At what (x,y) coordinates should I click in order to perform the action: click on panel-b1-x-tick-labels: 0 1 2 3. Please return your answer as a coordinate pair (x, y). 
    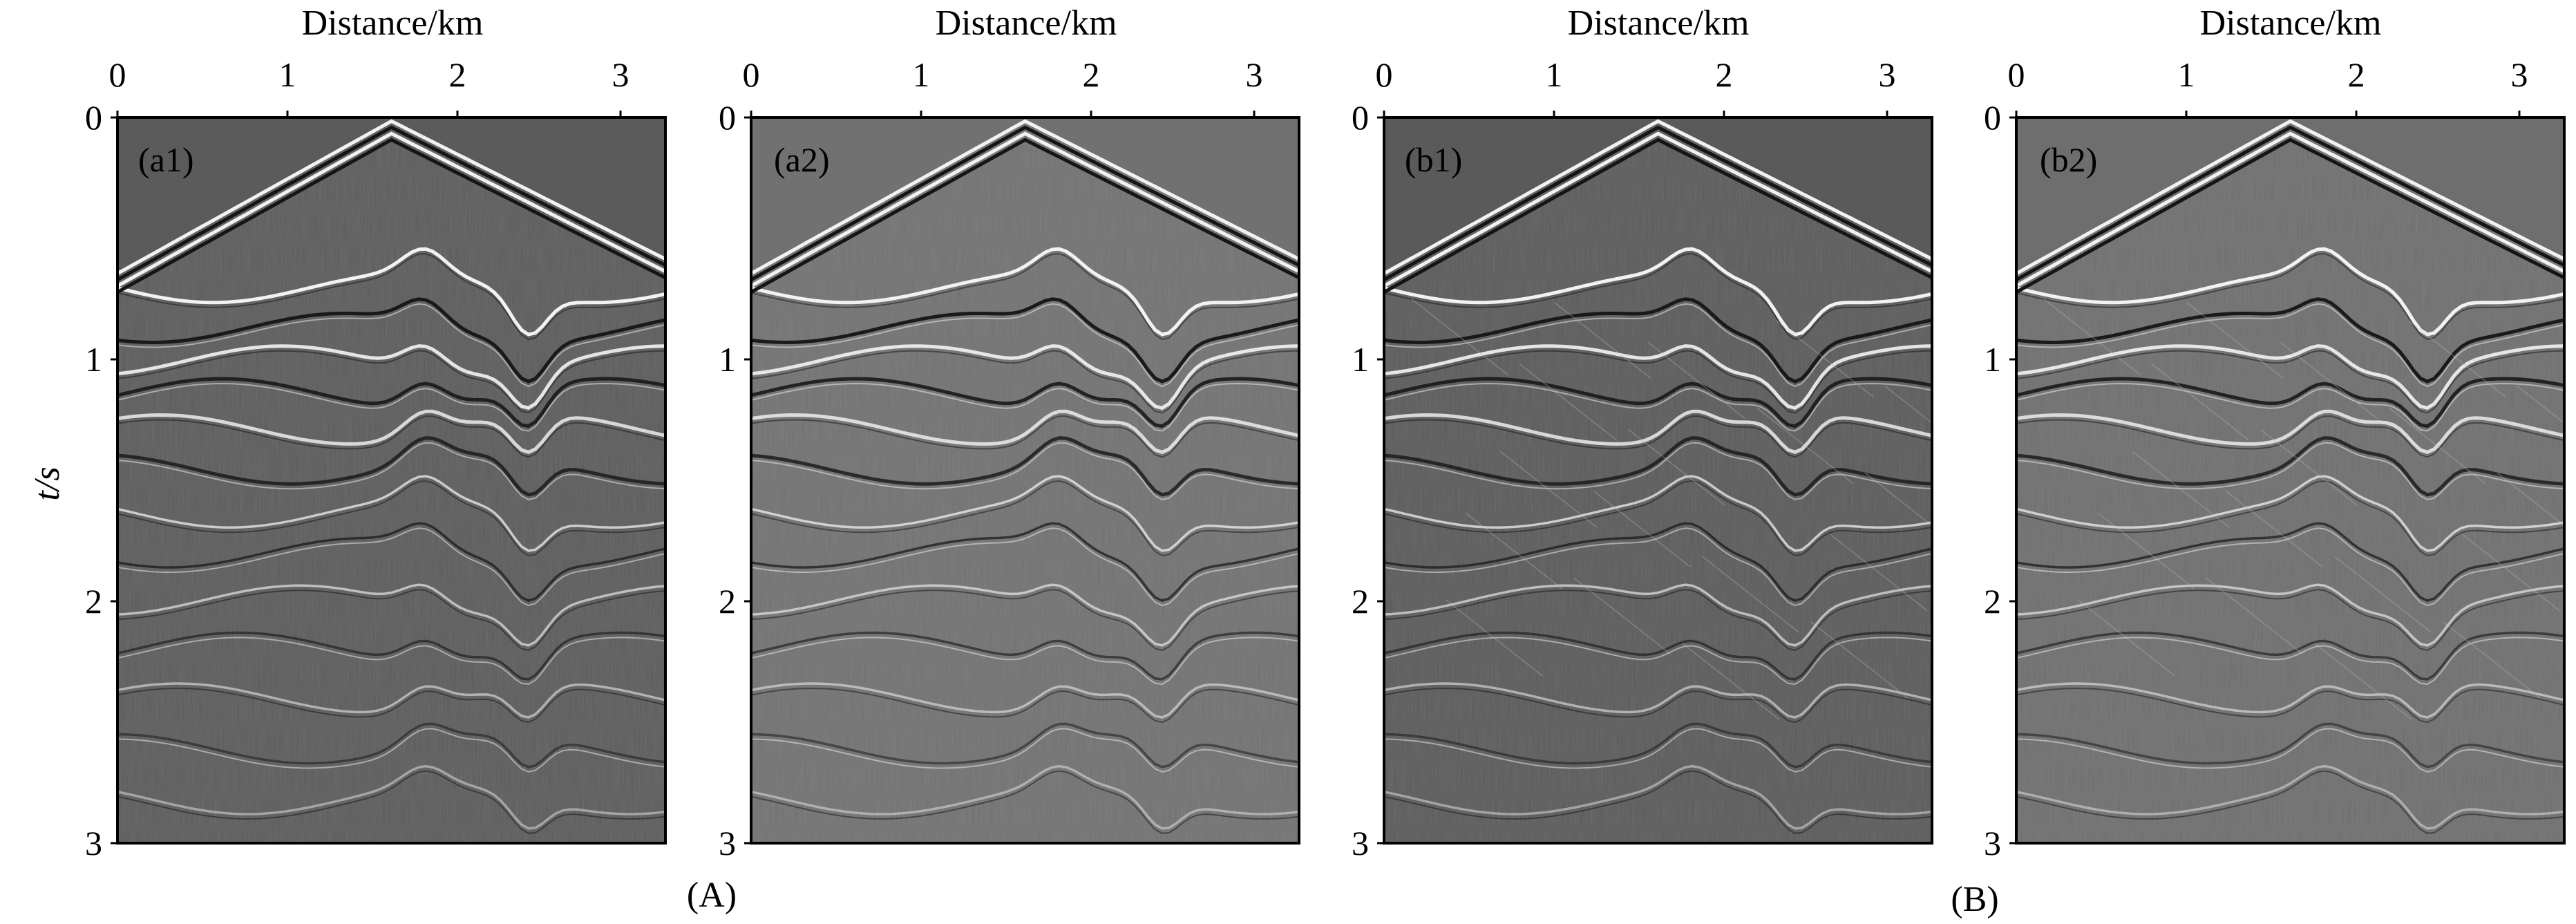
    Looking at the image, I should click on (1636, 74).